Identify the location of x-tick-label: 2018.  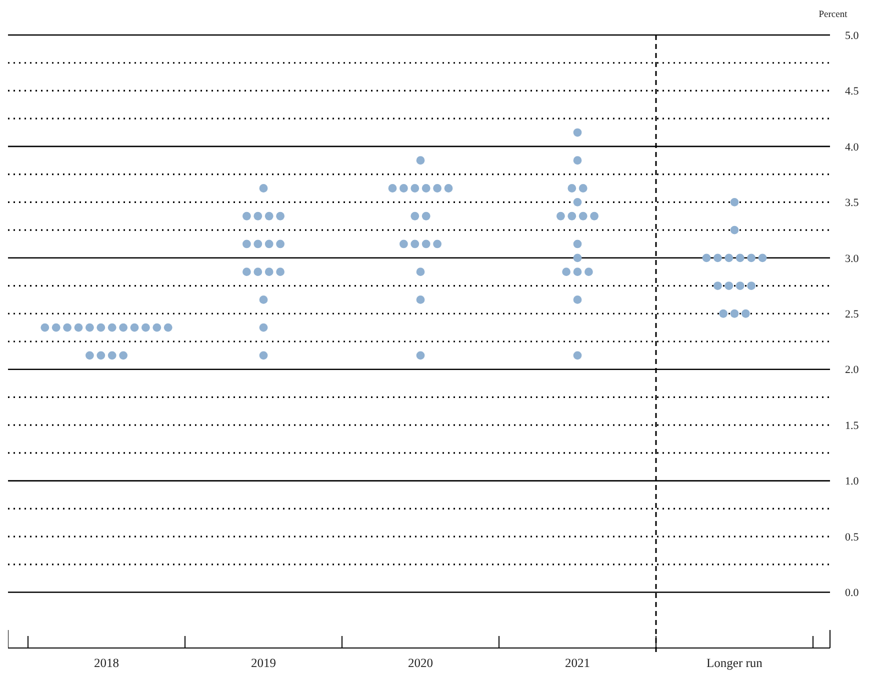
(106, 663).